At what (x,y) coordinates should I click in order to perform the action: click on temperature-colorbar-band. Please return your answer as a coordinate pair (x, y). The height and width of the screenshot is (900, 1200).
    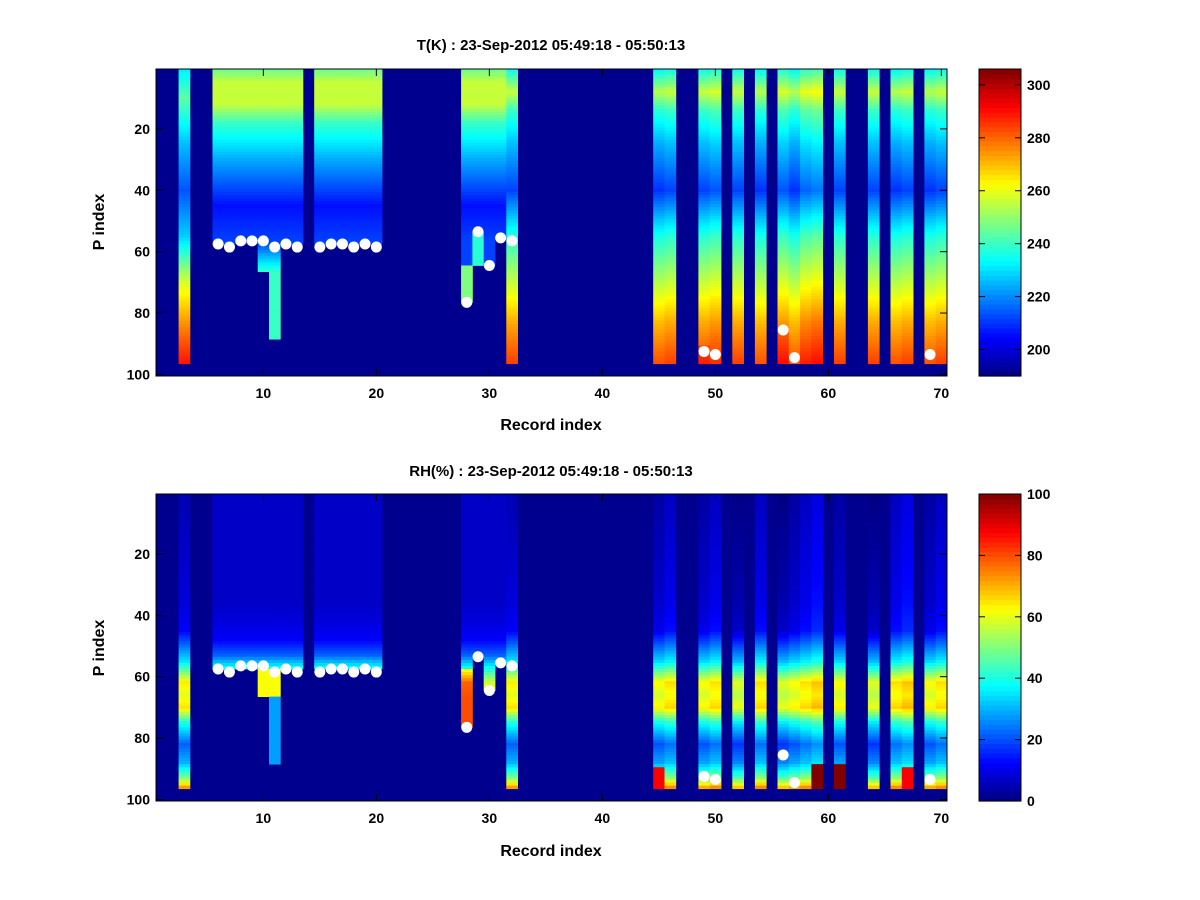
    Looking at the image, I should click on (1000, 201).